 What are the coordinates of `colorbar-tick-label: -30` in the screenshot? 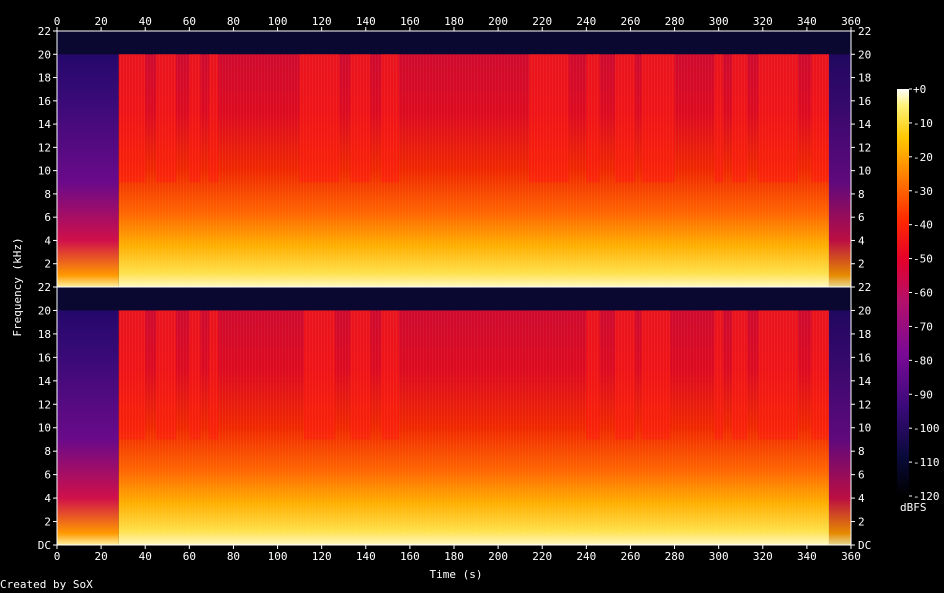 It's located at (923, 191).